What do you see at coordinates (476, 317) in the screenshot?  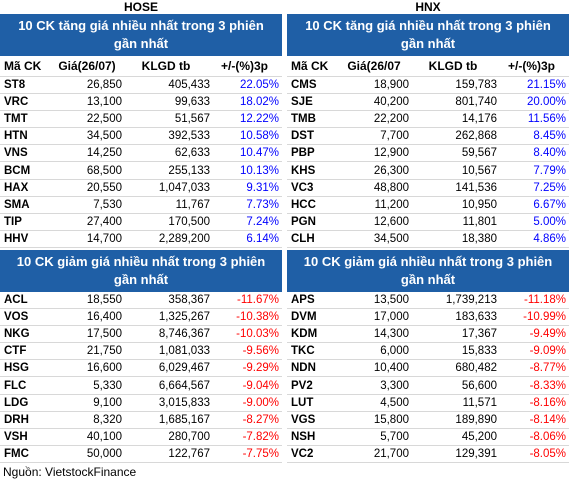 I see `volume: 183,633` at bounding box center [476, 317].